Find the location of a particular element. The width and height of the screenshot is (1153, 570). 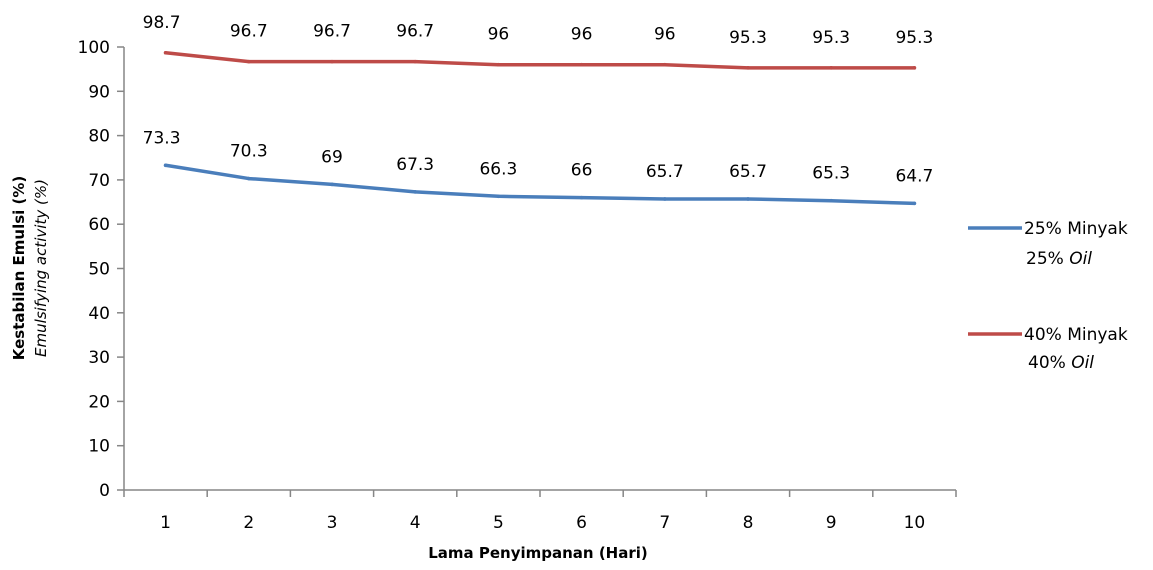

data-label: 65.3 is located at coordinates (831, 174).